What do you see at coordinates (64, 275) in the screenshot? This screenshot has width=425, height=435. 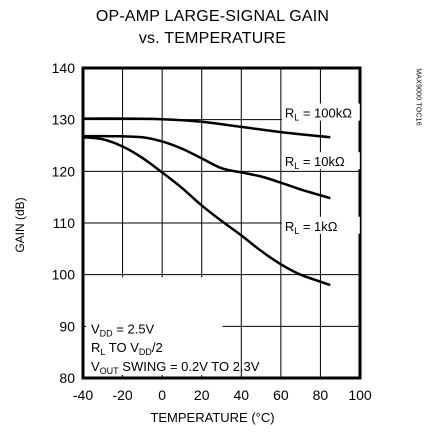 I see `y-tick-label-2: 100` at bounding box center [64, 275].